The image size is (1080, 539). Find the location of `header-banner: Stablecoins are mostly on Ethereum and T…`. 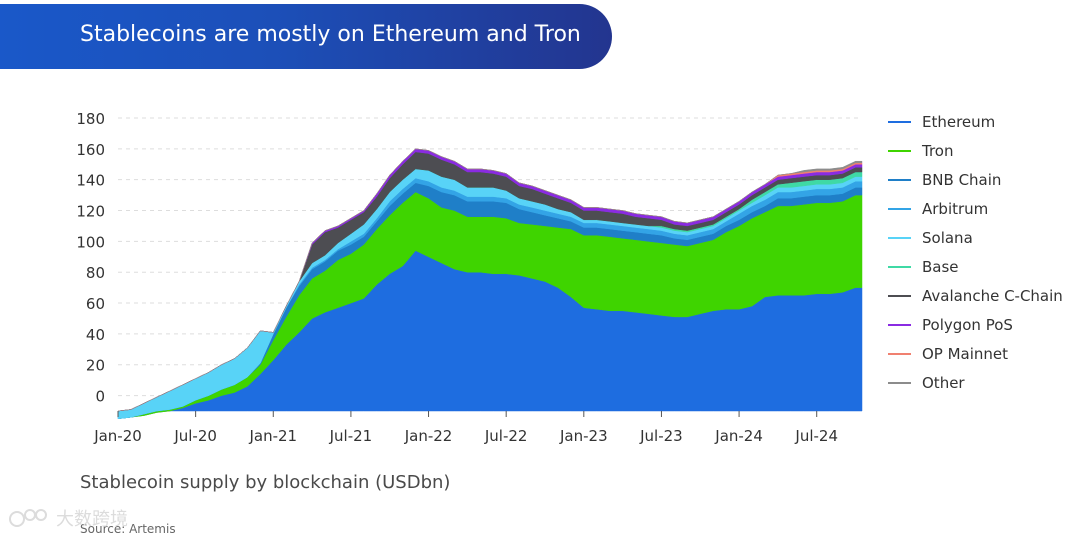

header-banner: Stablecoins are mostly on Ethereum and T… is located at coordinates (306, 36).